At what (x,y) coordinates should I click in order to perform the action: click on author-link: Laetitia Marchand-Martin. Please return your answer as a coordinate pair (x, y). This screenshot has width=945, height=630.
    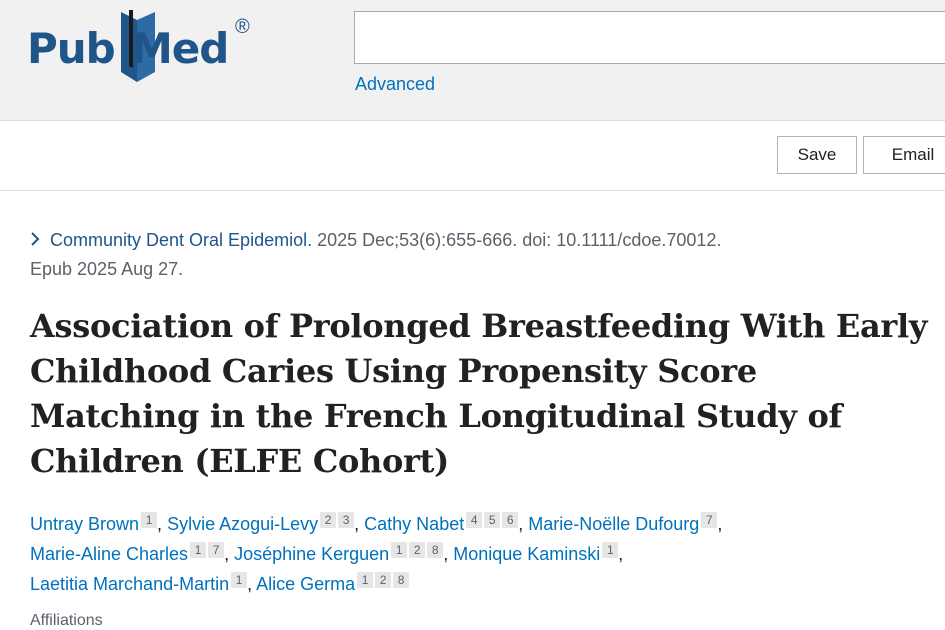
    Looking at the image, I should click on (130, 584).